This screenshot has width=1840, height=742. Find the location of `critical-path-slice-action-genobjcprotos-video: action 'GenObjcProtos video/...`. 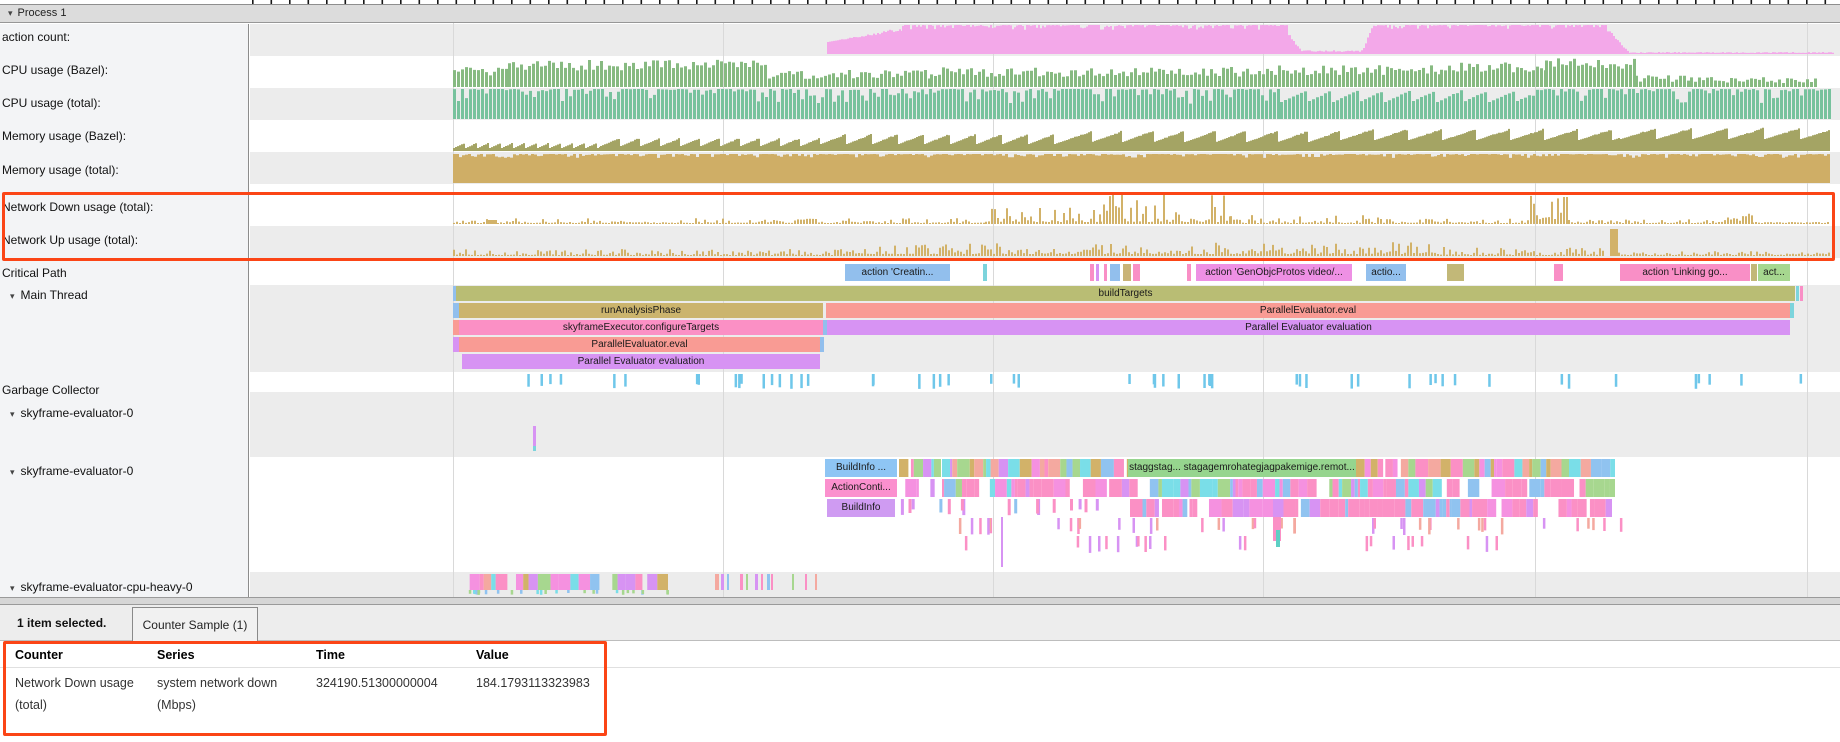

critical-path-slice-action-genobjcprotos-video: action 'GenObjcProtos video/... is located at coordinates (1274, 272).